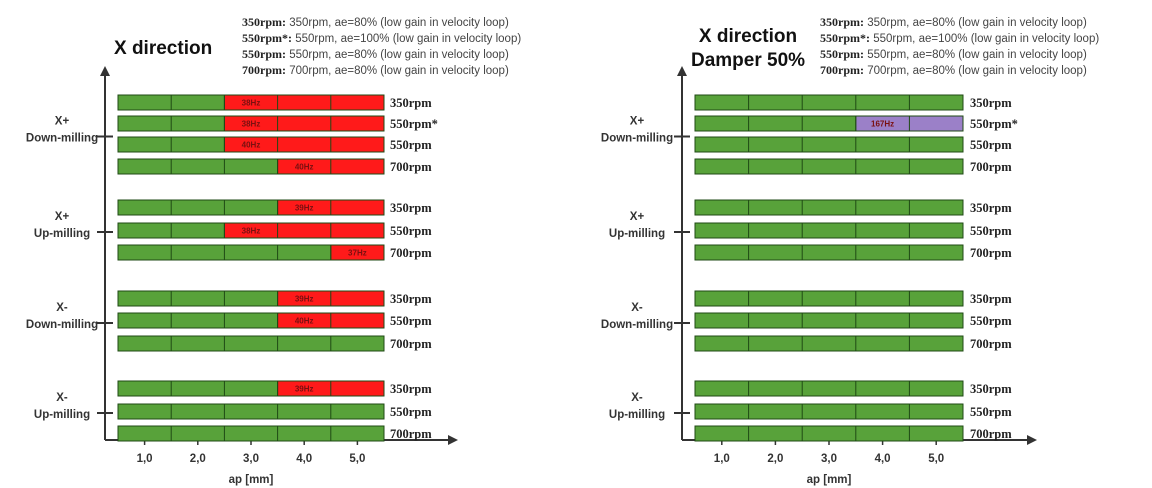 Image resolution: width=1152 pixels, height=488 pixels. What do you see at coordinates (198, 459) in the screenshot?
I see `x-tick-label: 2,0` at bounding box center [198, 459].